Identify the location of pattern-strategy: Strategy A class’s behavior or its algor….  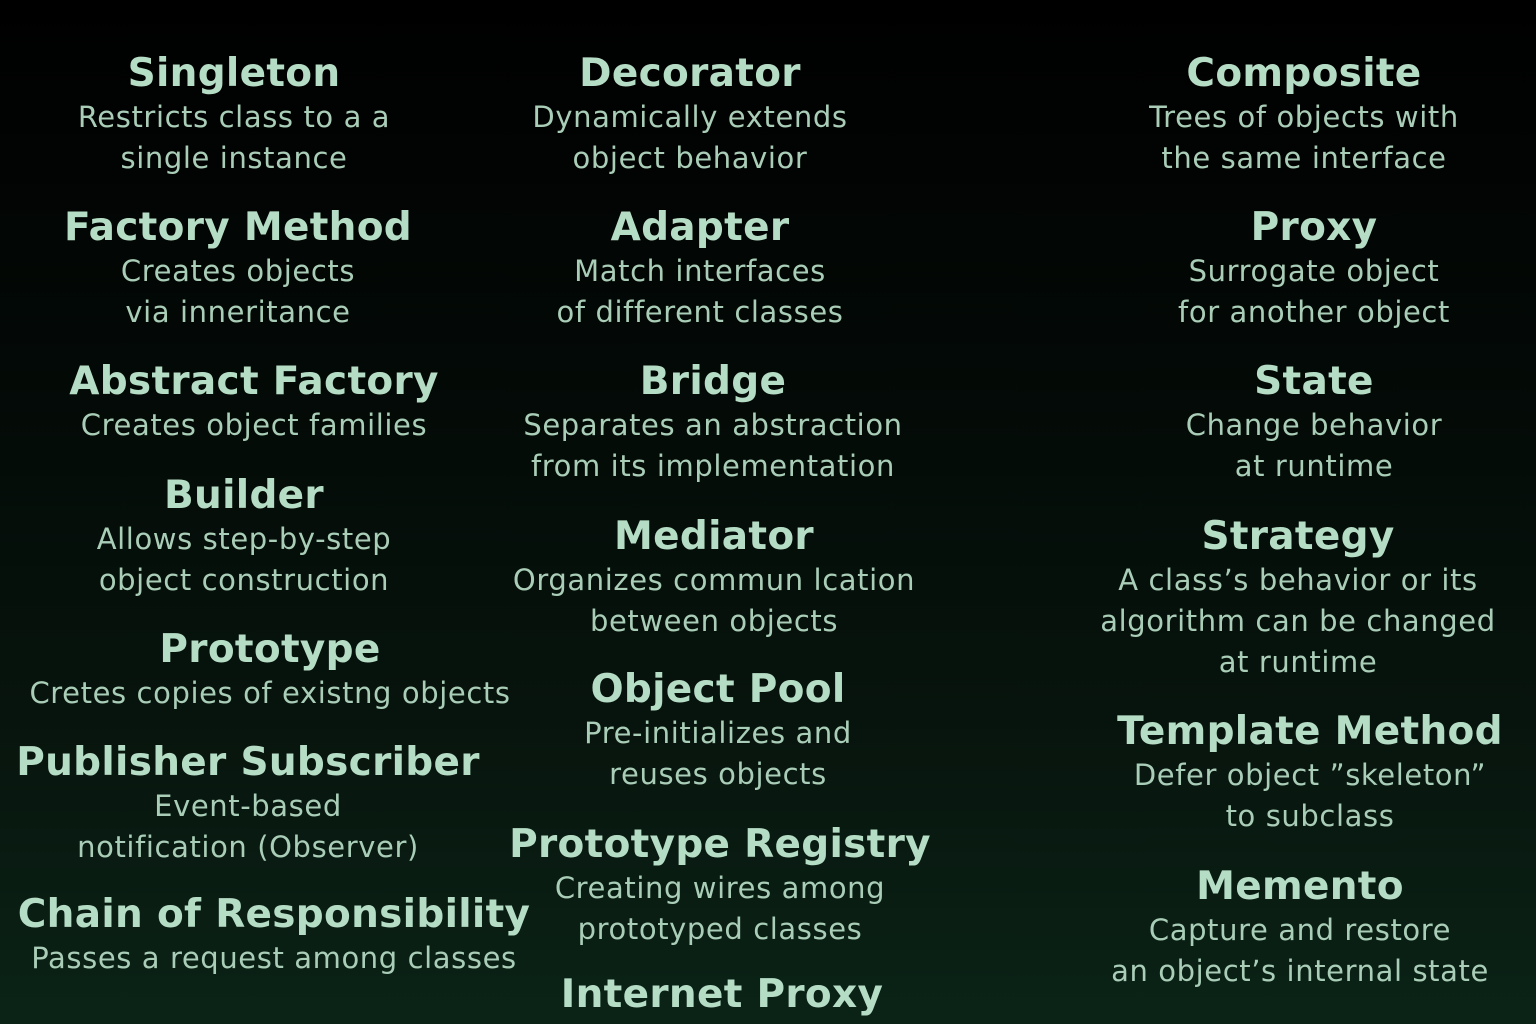
(1298, 598).